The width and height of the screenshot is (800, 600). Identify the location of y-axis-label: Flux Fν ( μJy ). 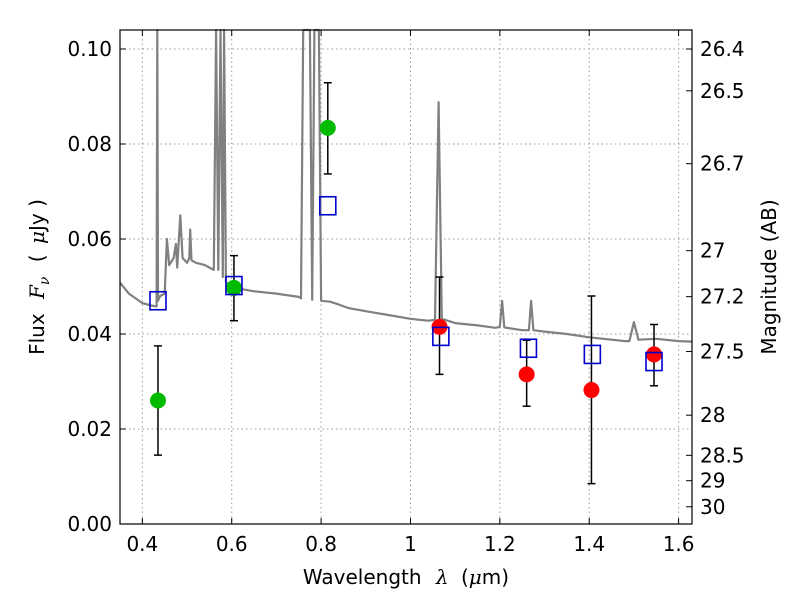
(39, 277).